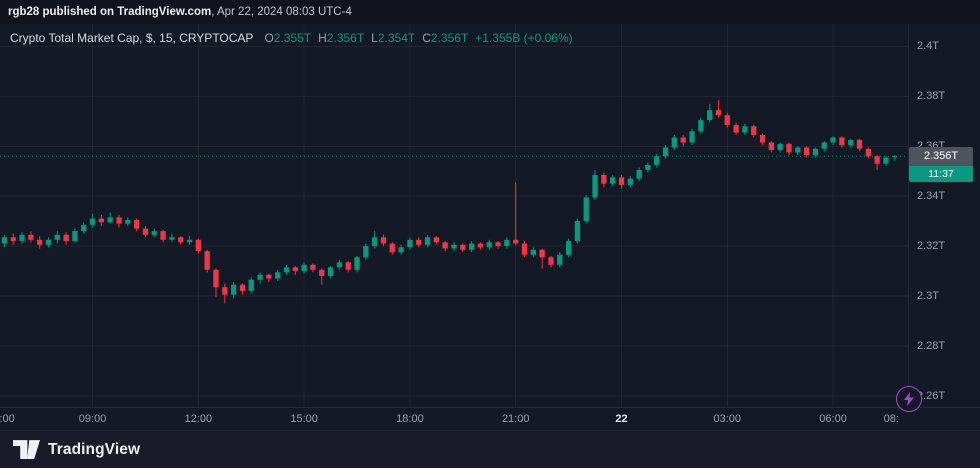 Image resolution: width=980 pixels, height=468 pixels. I want to click on lightning-icon, so click(909, 399).